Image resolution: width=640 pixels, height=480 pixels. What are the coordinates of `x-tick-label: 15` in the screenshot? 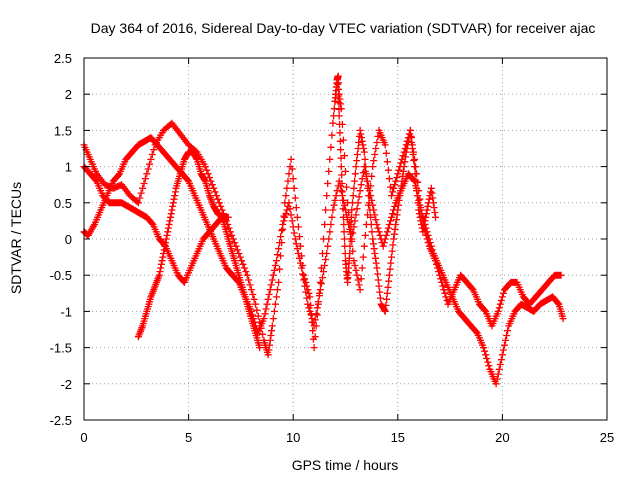 It's located at (398, 437).